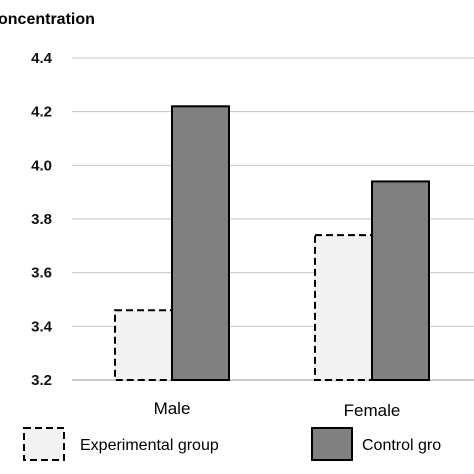 This screenshot has height=474, width=474. Describe the element at coordinates (47, 19) in the screenshot. I see `y-axis-label: oncentration` at that location.